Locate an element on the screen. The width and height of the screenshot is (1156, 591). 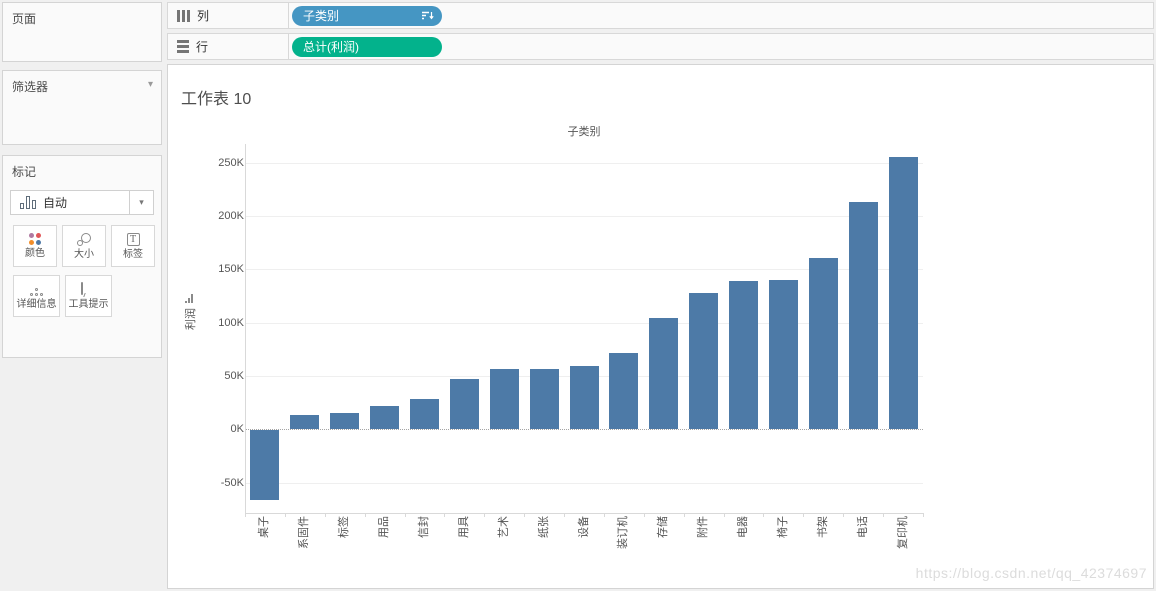
filters-shelf: 筛选器 ▾ is located at coordinates (82, 107).